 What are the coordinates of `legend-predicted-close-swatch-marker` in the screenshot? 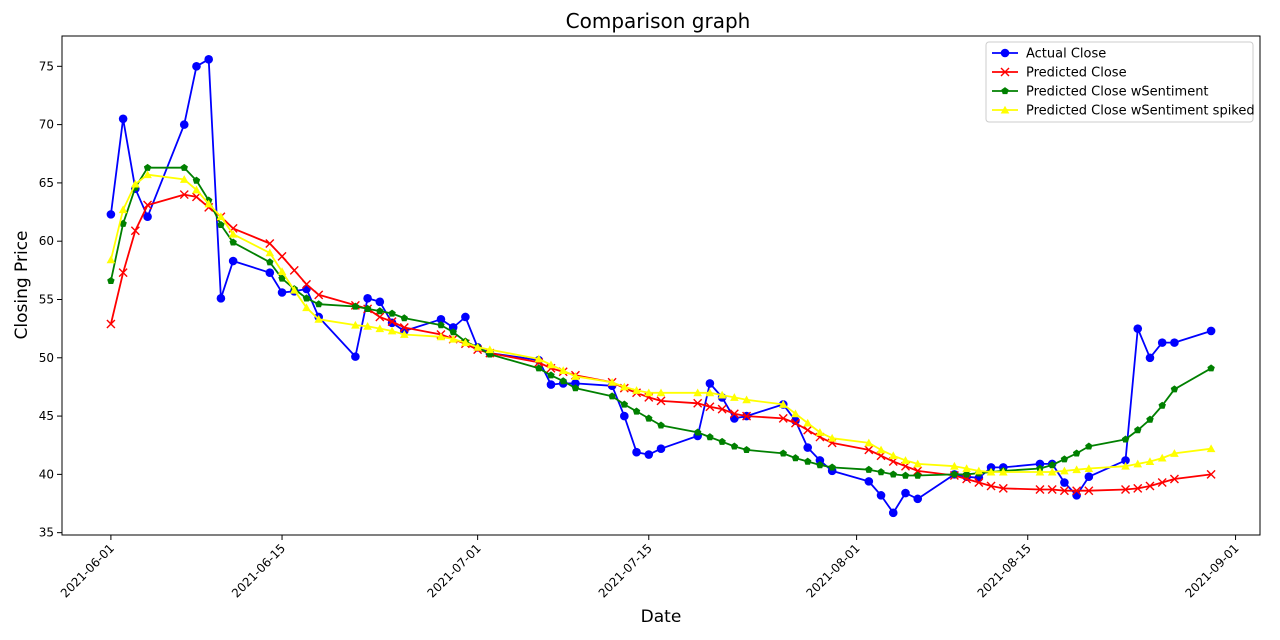 It's located at (1005, 72).